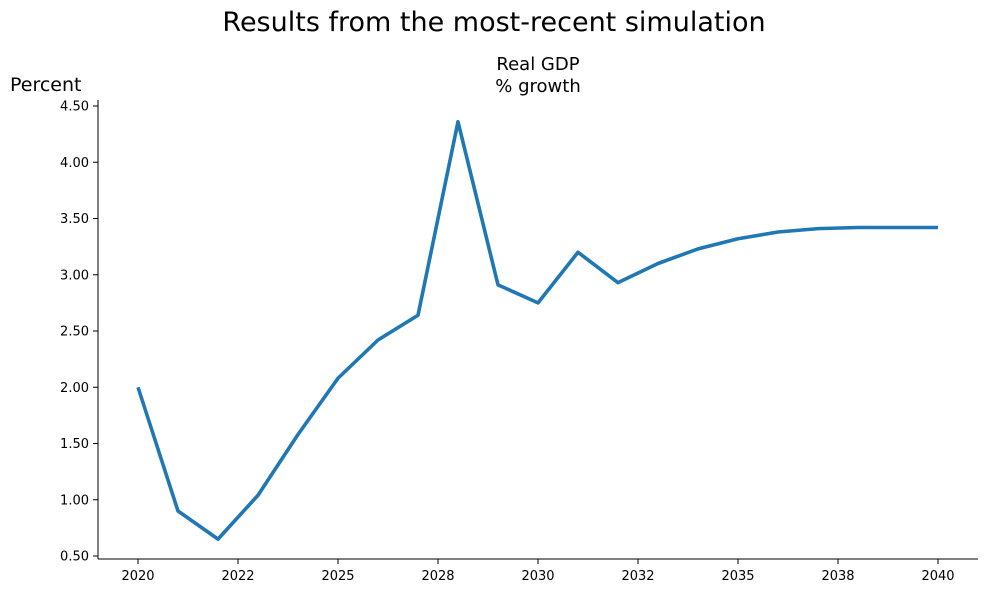 This screenshot has height=593, width=988. What do you see at coordinates (74, 275) in the screenshot?
I see `y-tick-label: 3.00` at bounding box center [74, 275].